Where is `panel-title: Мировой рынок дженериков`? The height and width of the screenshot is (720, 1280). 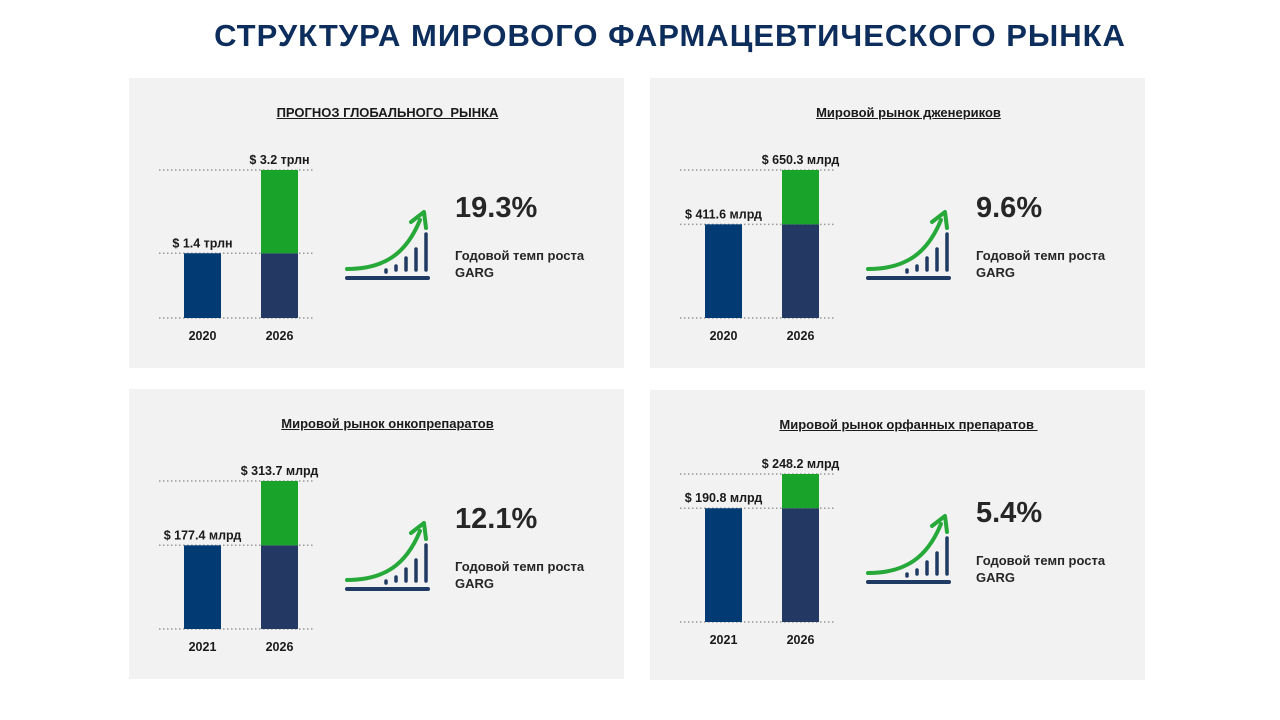 panel-title: Мировой рынок дженериков is located at coordinates (908, 112).